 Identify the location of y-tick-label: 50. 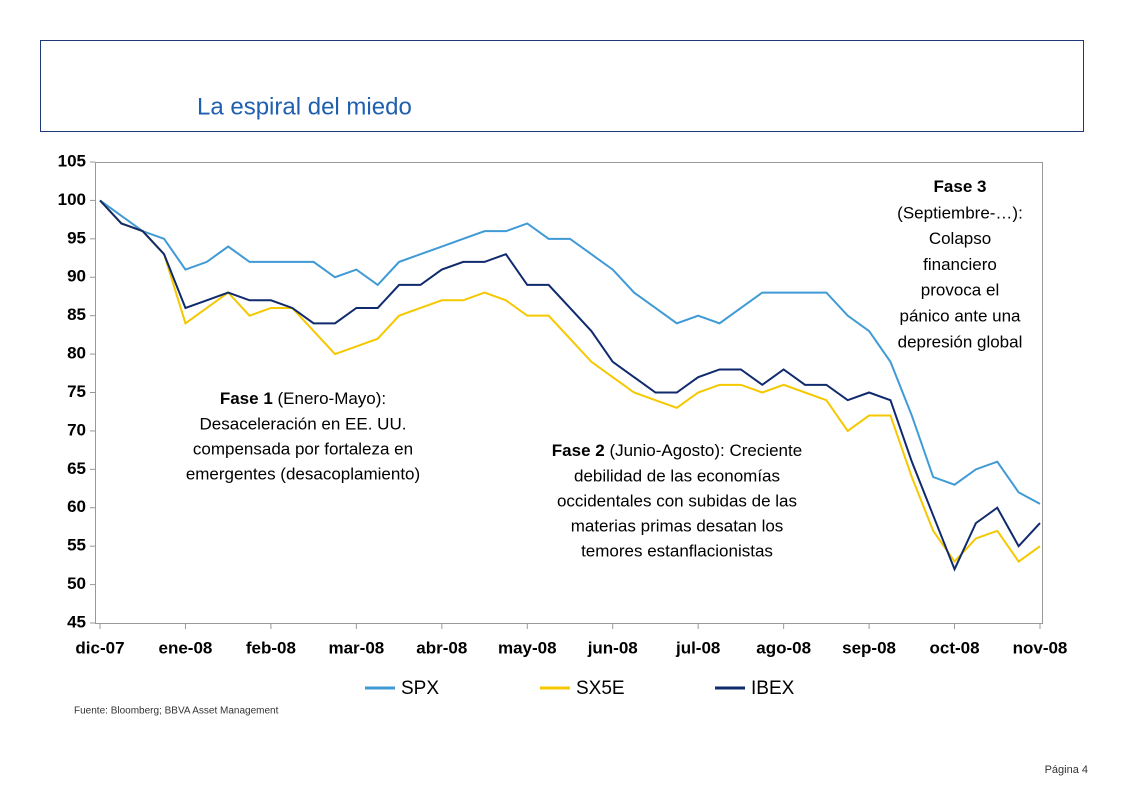
(76, 583).